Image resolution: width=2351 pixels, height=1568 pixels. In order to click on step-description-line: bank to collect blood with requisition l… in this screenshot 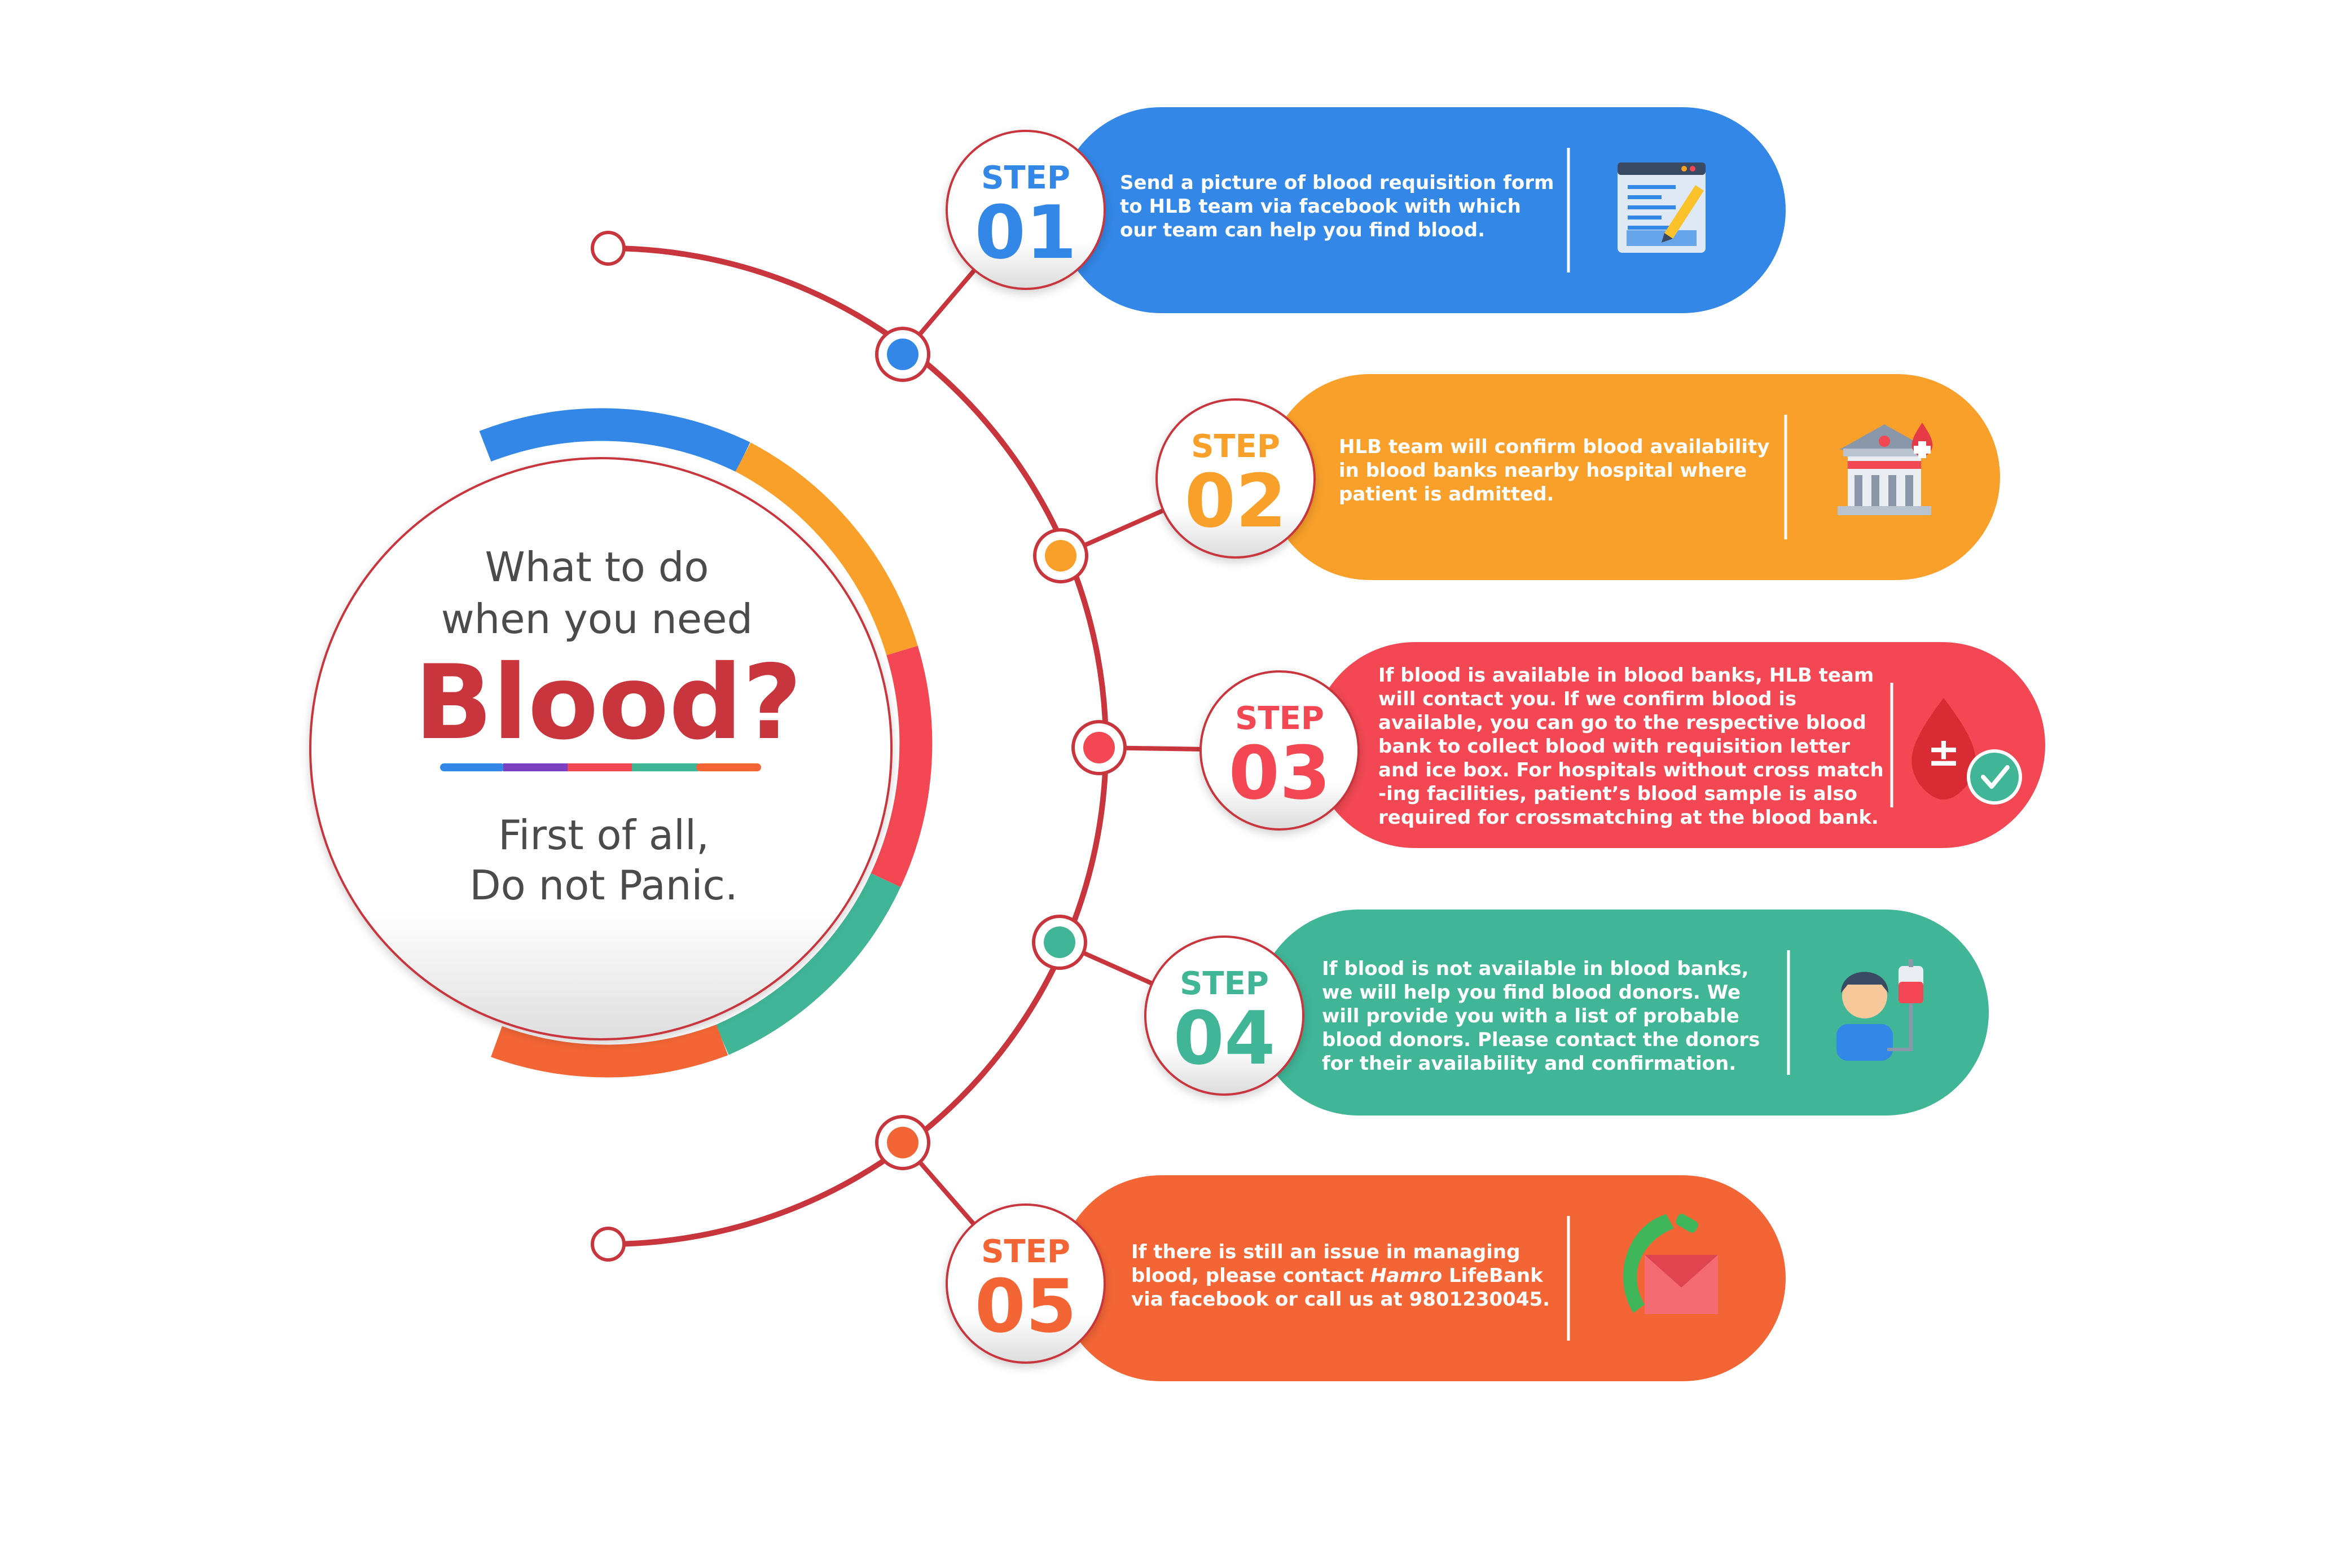, I will do `click(1614, 747)`.